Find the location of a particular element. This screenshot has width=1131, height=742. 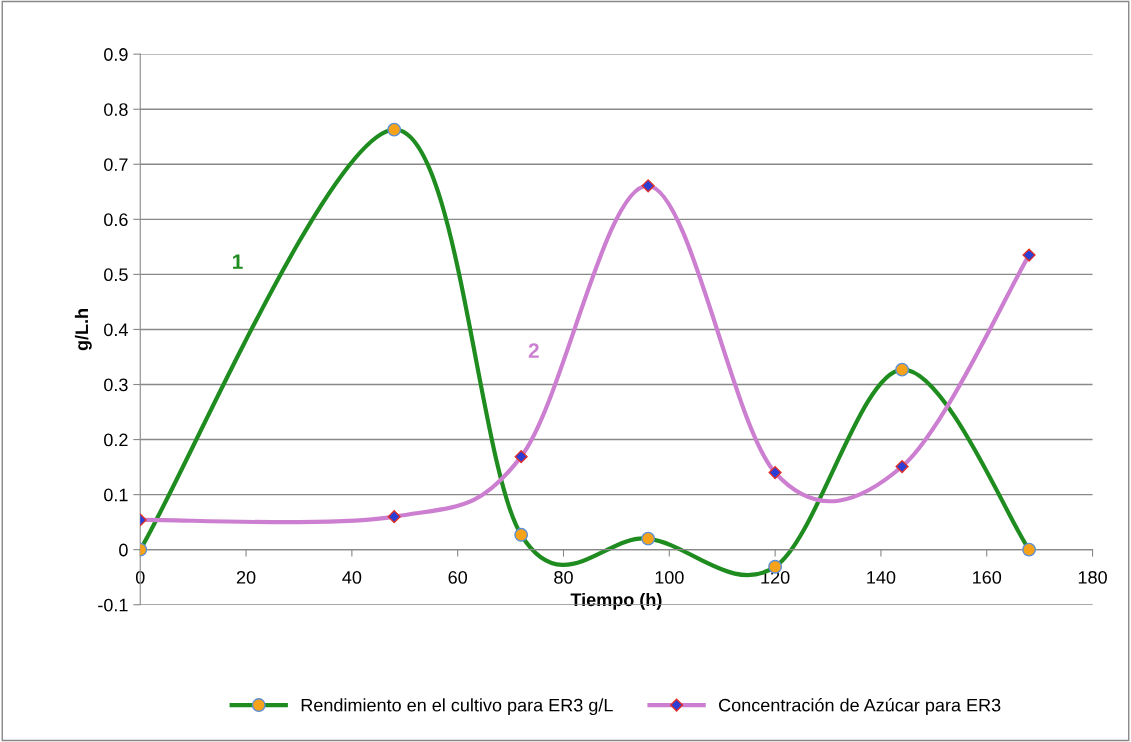

x-tick-label: 80 is located at coordinates (563, 577).